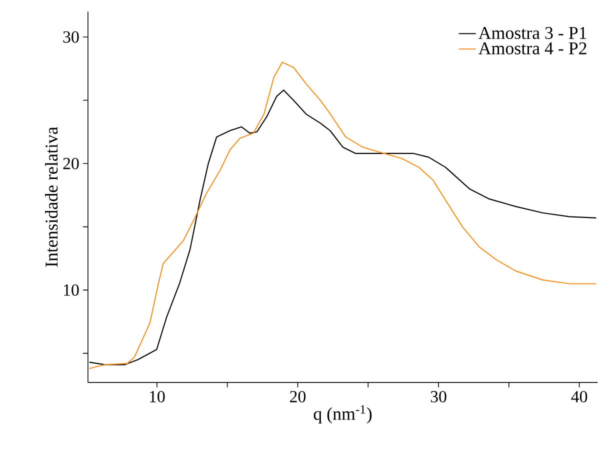 This screenshot has width=598, height=452. Describe the element at coordinates (71, 164) in the screenshot. I see `y-tick-label: 20` at that location.